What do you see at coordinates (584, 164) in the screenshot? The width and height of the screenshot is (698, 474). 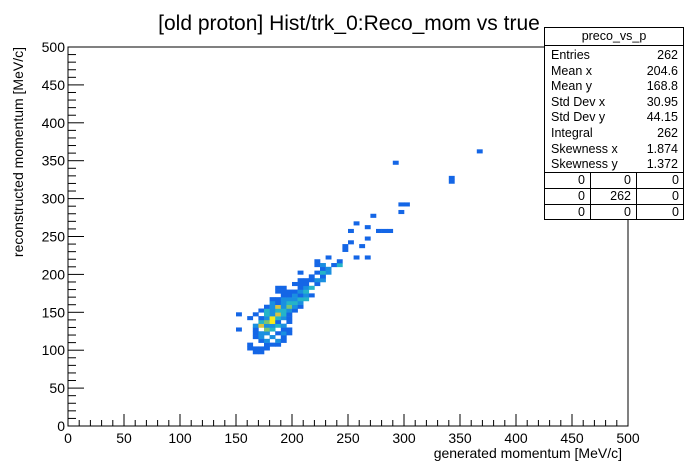 I see `stat-label: Skewness y` at bounding box center [584, 164].